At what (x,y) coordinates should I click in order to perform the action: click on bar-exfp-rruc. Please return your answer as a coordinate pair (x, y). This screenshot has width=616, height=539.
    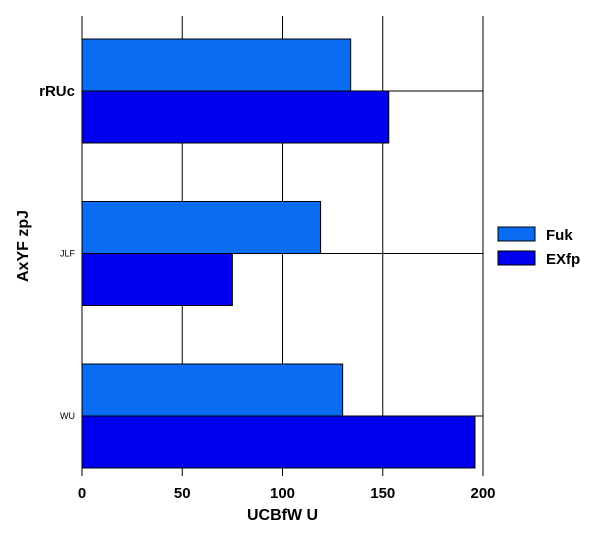
    Looking at the image, I should click on (235, 117).